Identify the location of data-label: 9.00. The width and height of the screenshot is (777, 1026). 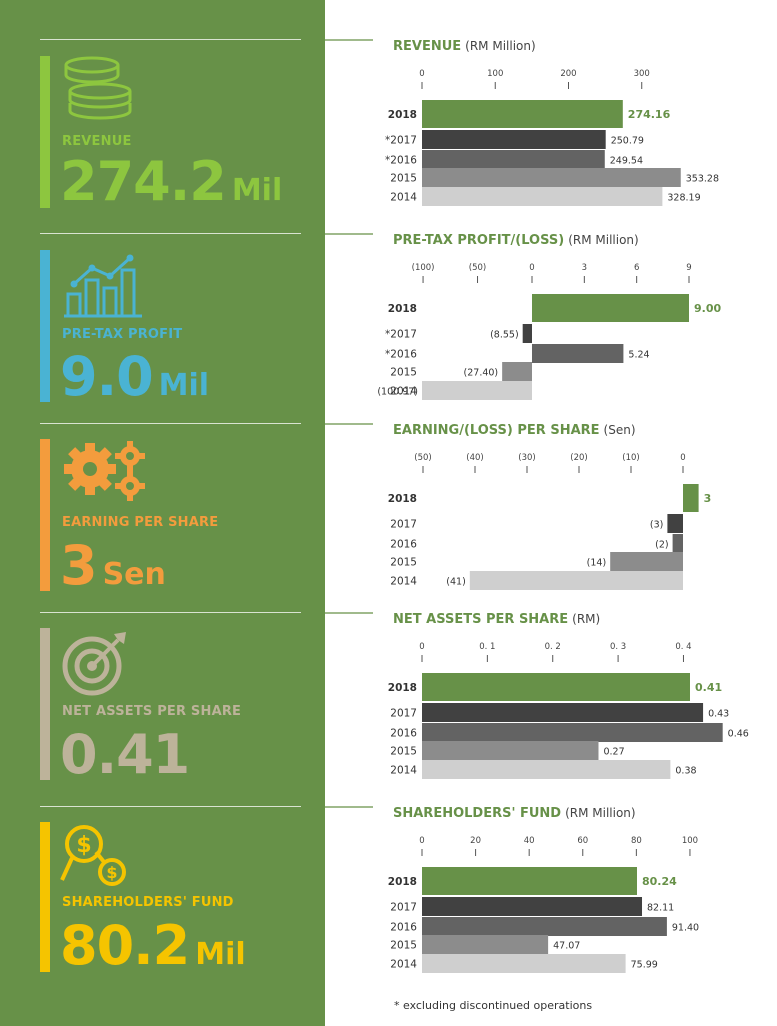
(707, 308).